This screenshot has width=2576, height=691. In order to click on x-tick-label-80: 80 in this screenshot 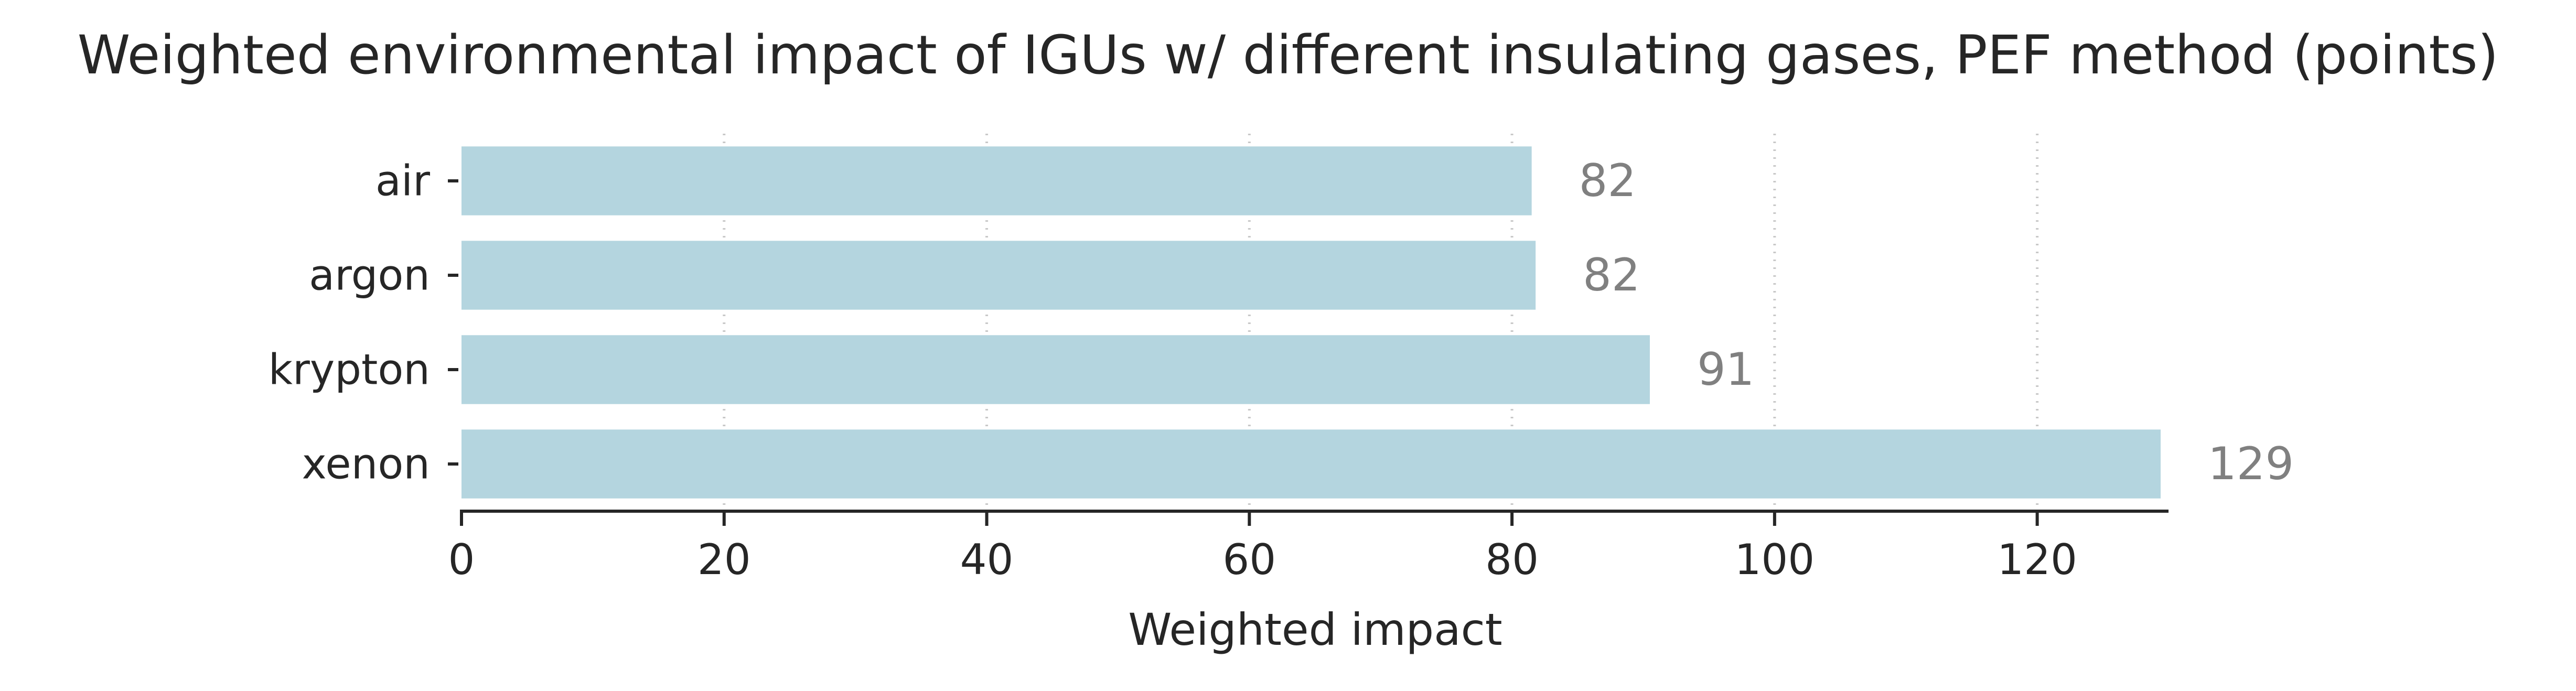, I will do `click(1512, 559)`.